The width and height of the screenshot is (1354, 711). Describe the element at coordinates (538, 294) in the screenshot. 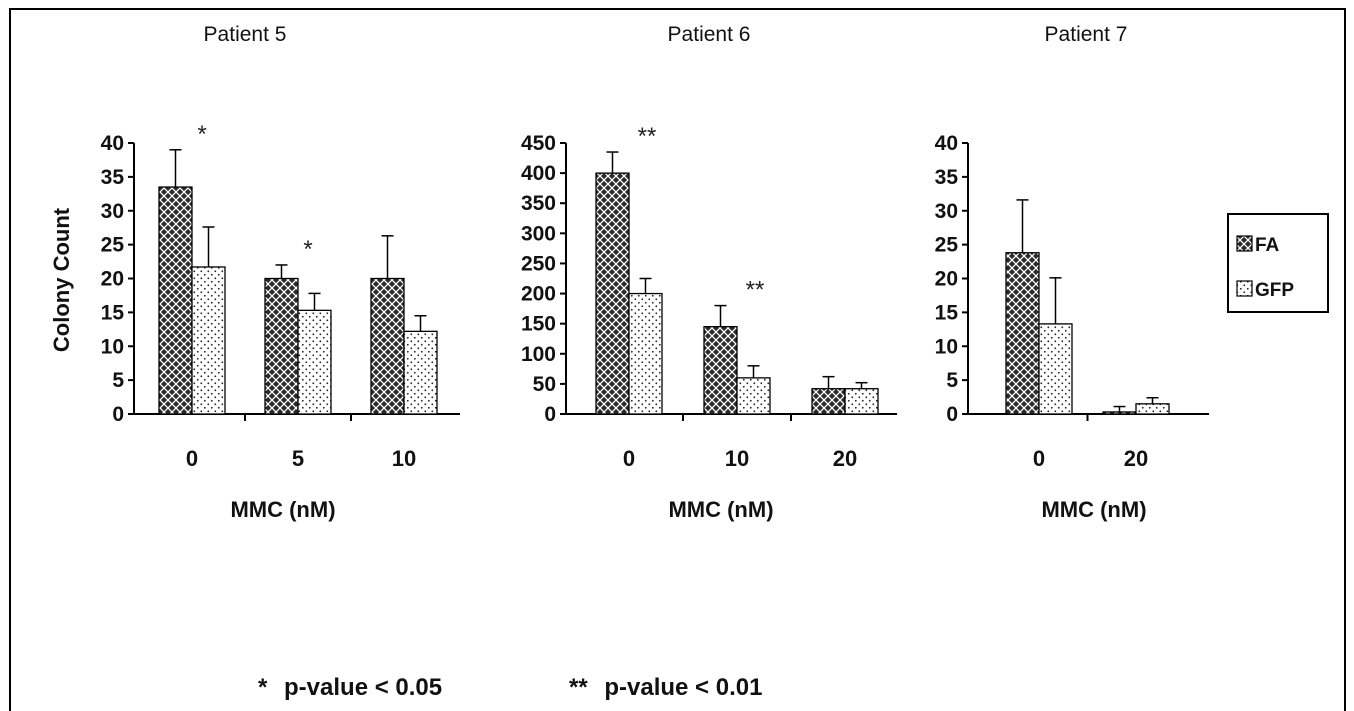

I see `y-tick-label: 200` at that location.